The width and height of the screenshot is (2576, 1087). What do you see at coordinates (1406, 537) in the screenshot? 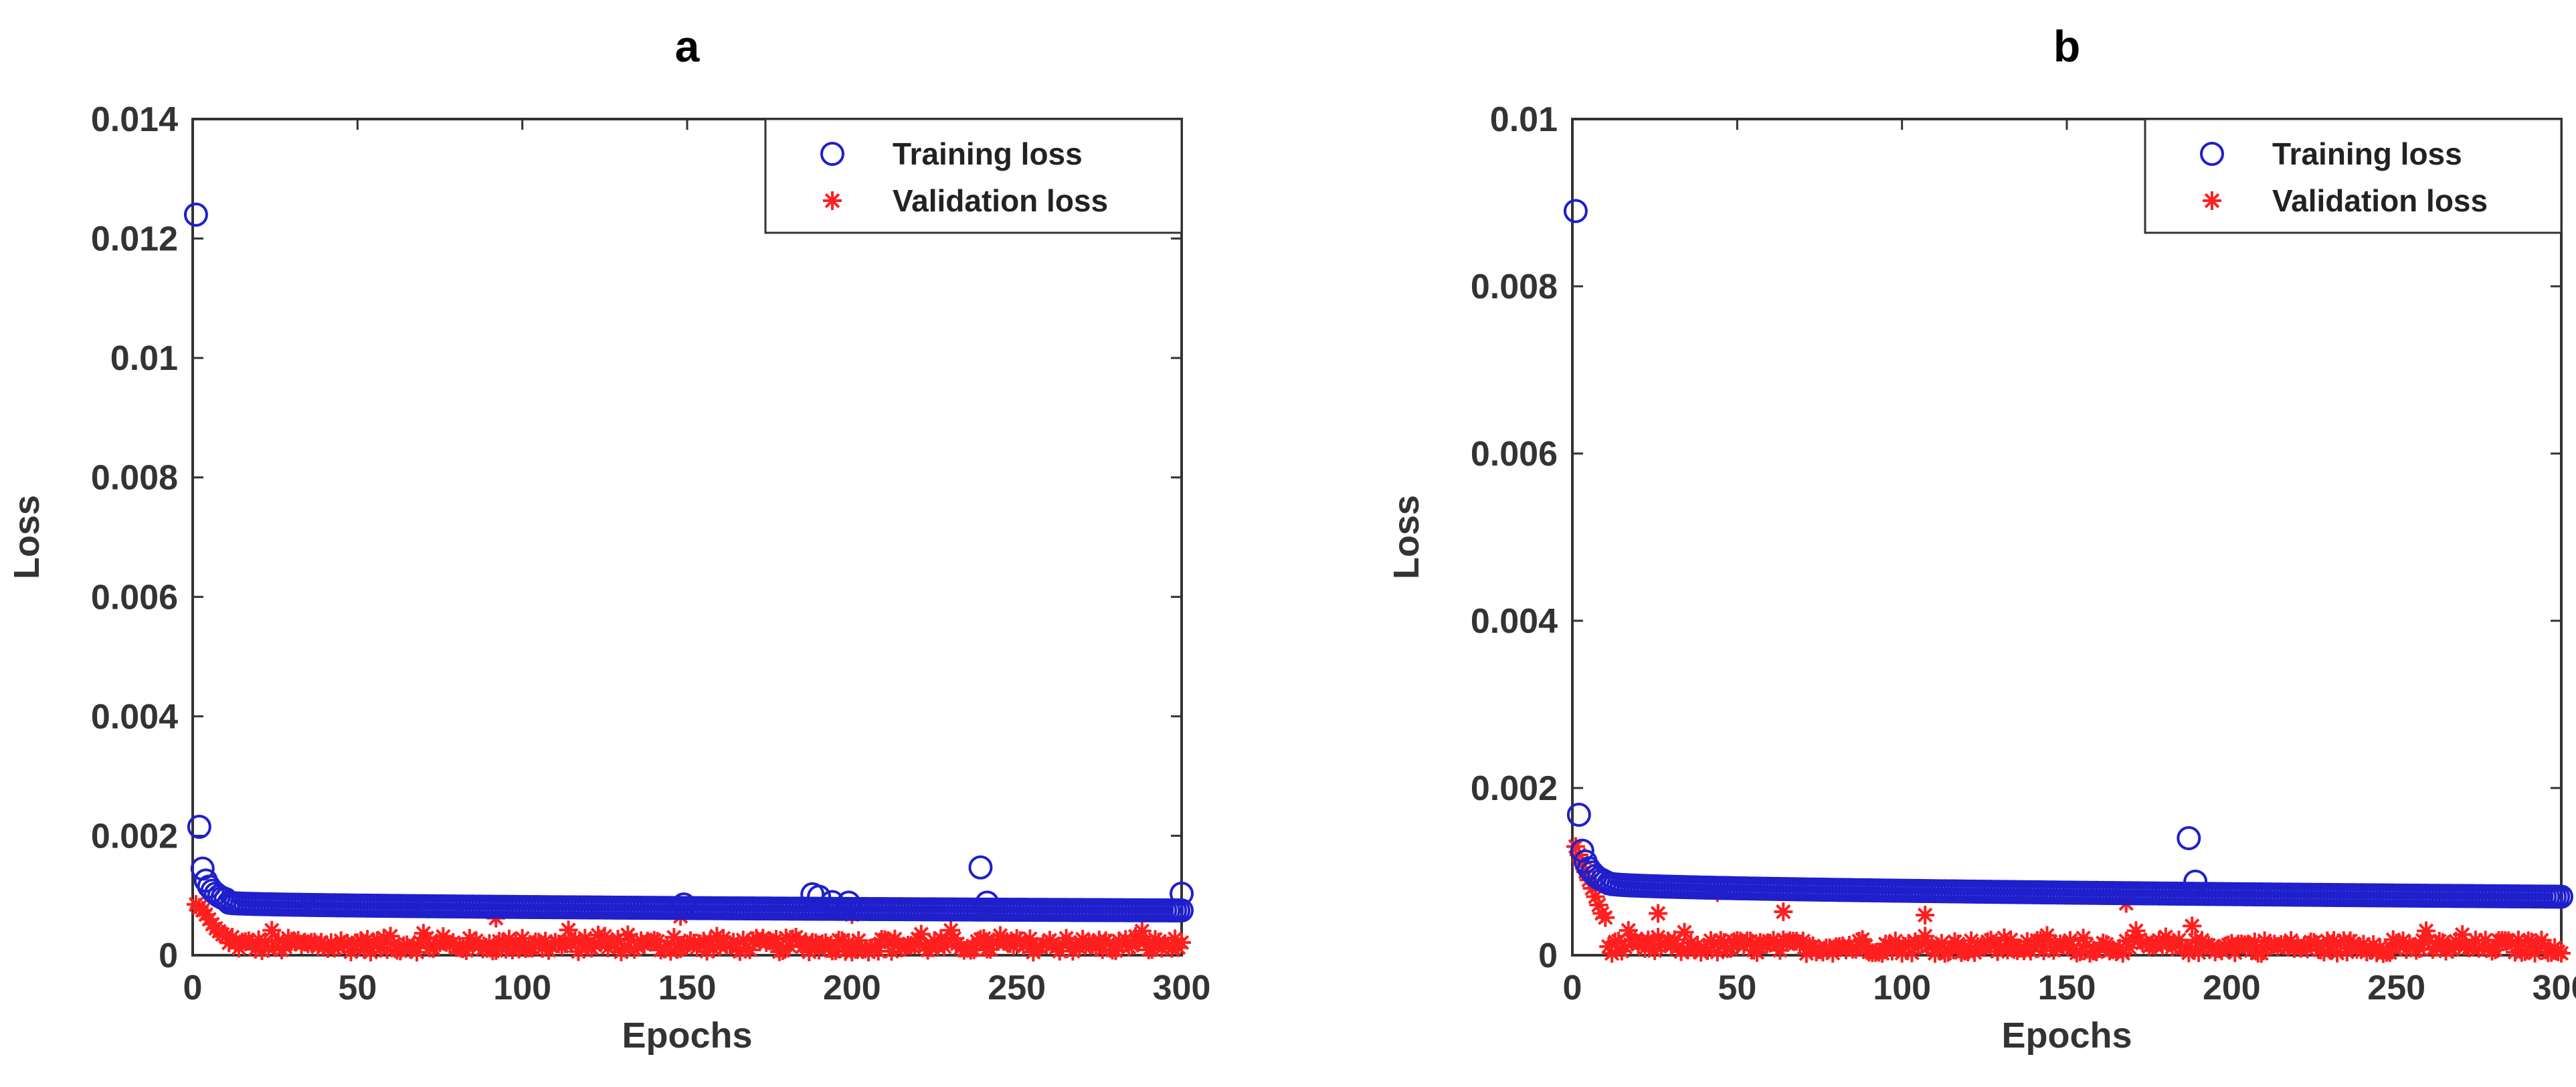
I see `y-axis-label-b: Loss` at bounding box center [1406, 537].